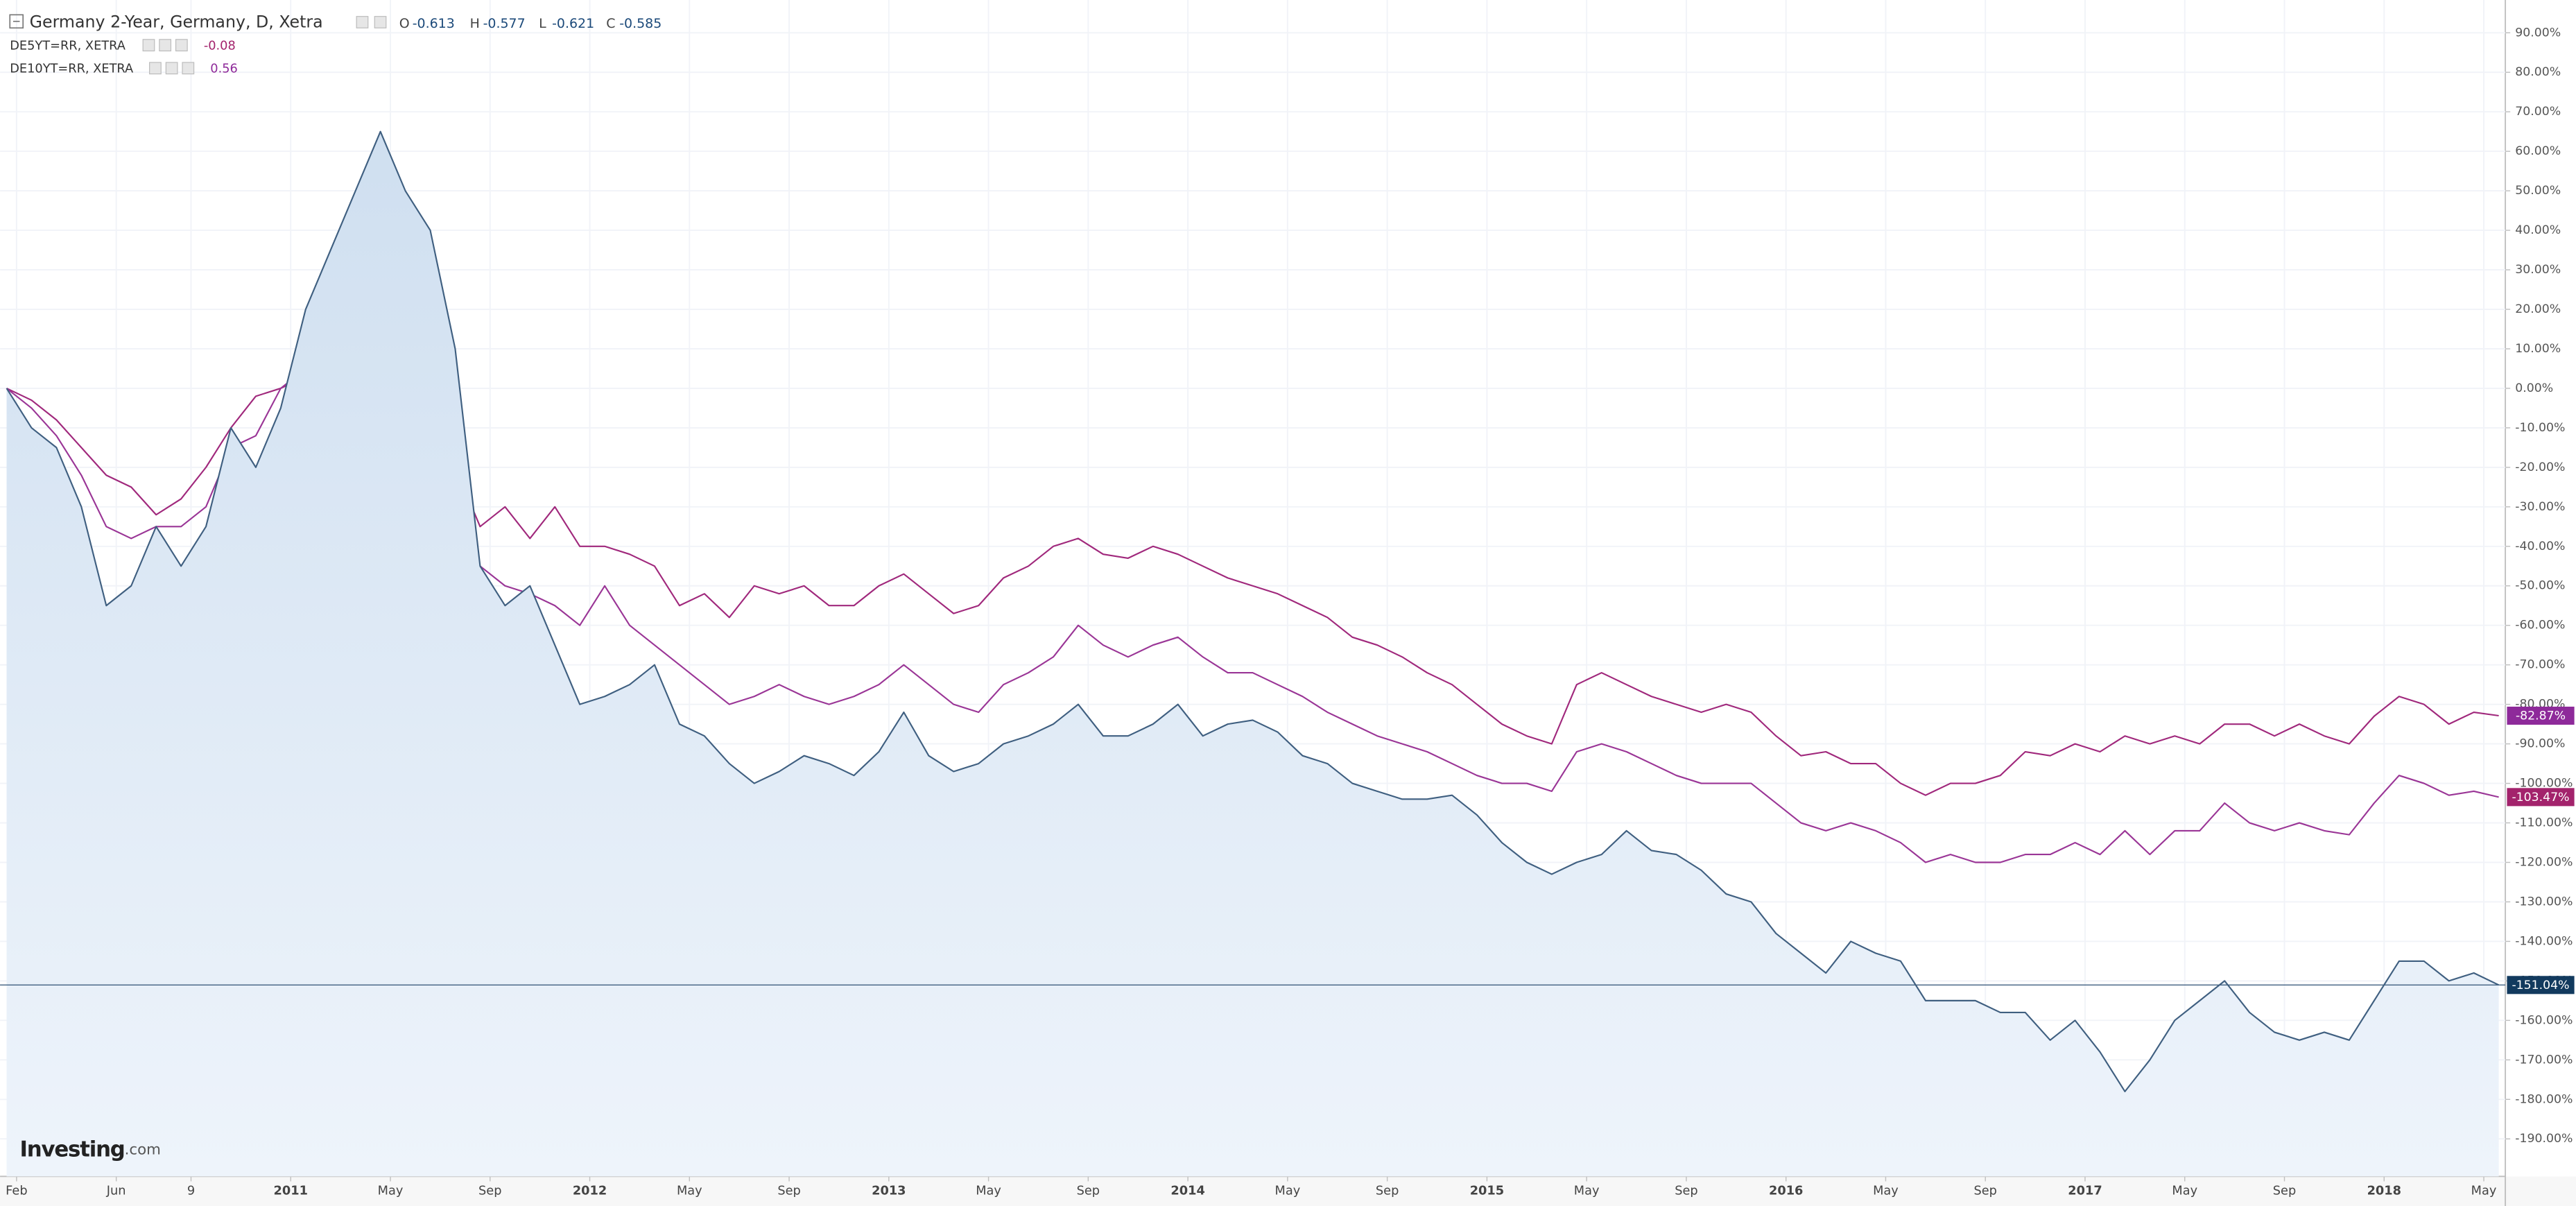 This screenshot has height=1206, width=2576. What do you see at coordinates (71, 69) in the screenshot?
I see `legend-entry: DE10YT=RR, XETRA` at bounding box center [71, 69].